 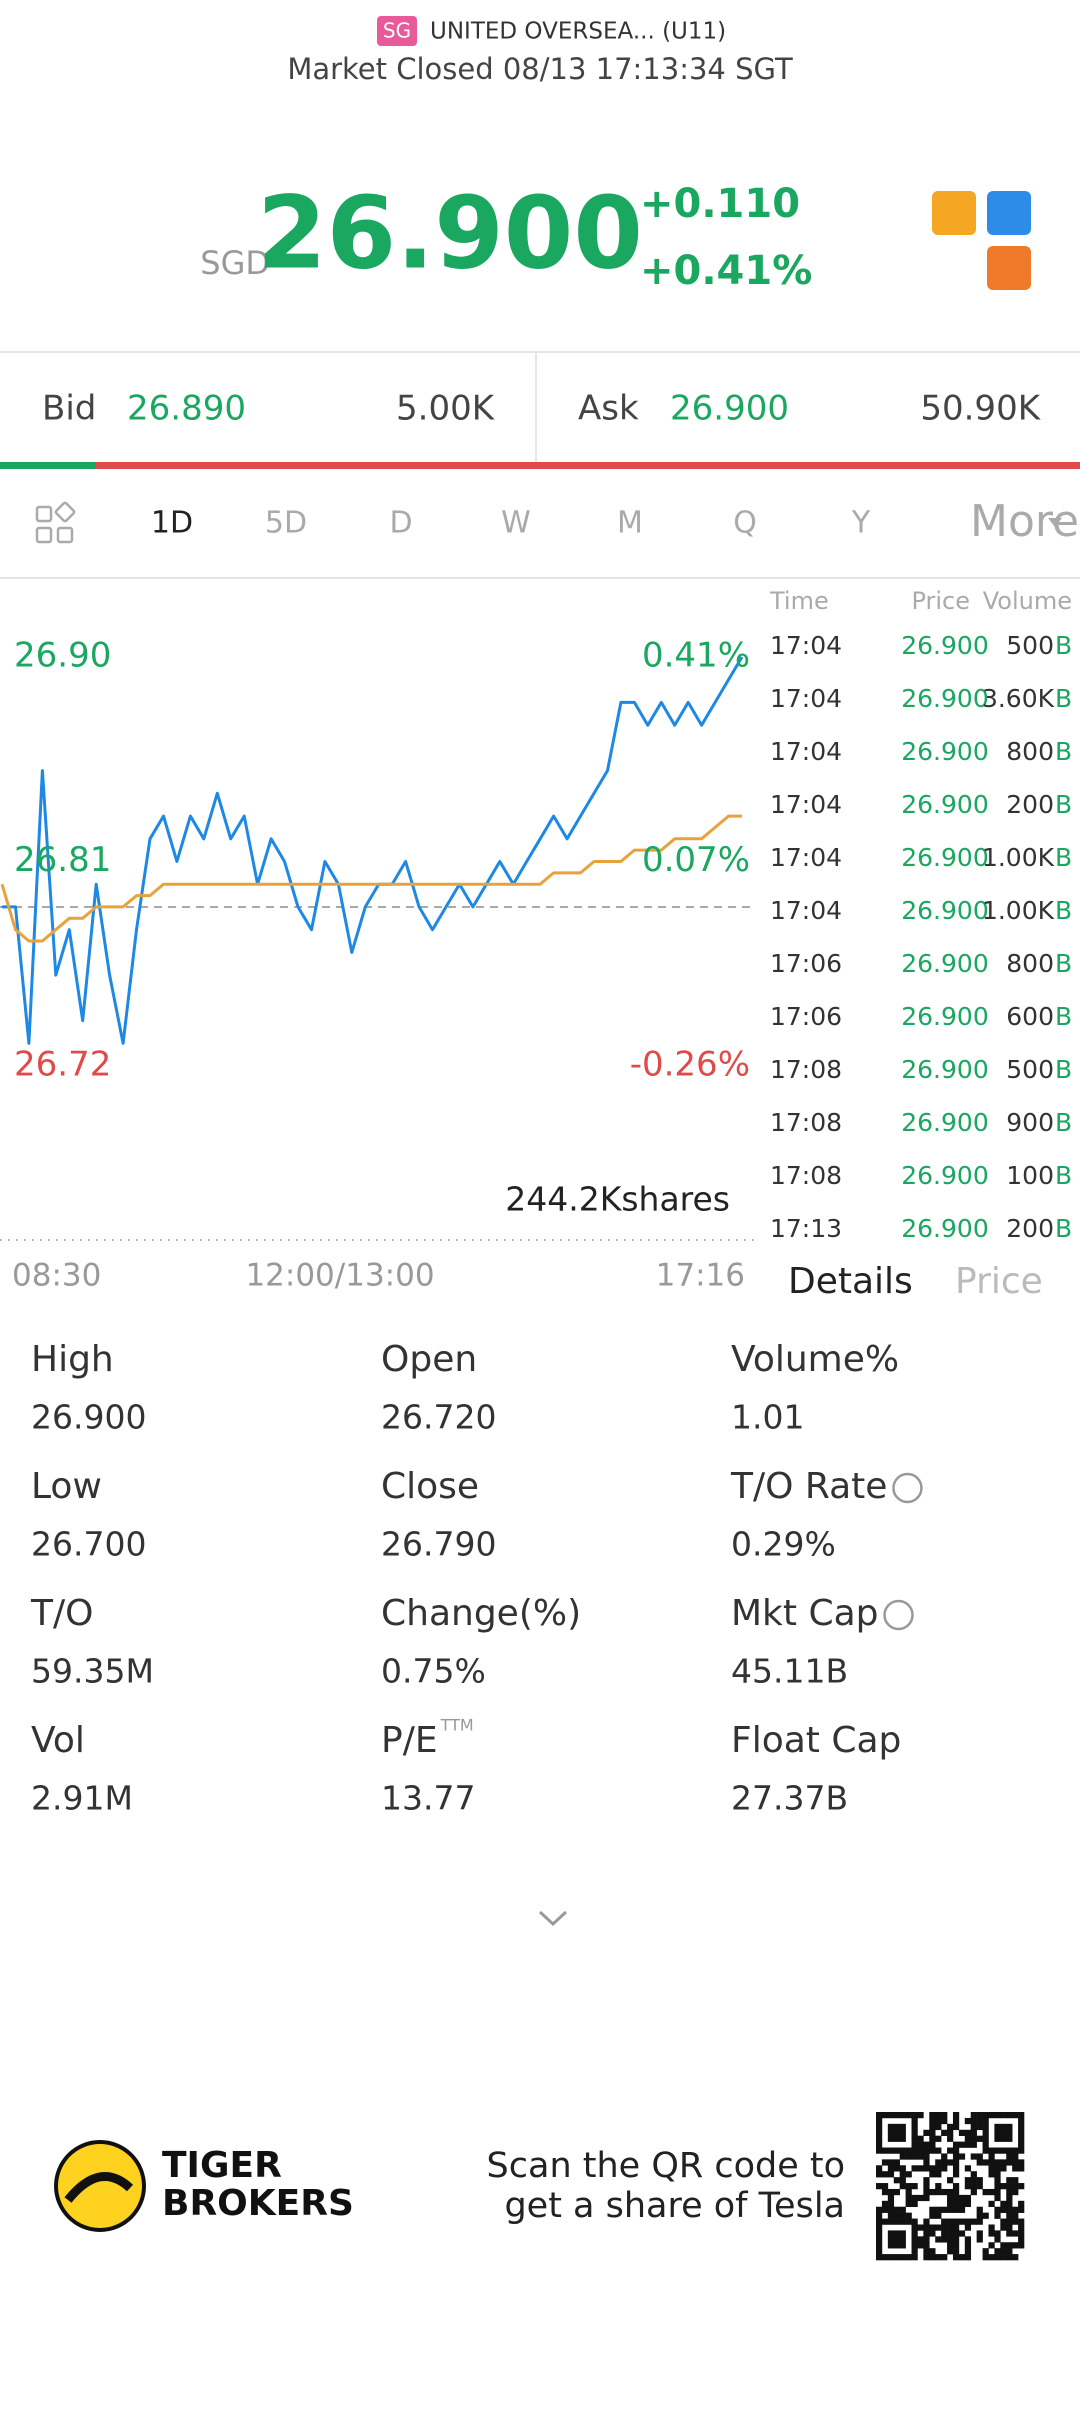 I want to click on more-arrow, so click(x=1055, y=522).